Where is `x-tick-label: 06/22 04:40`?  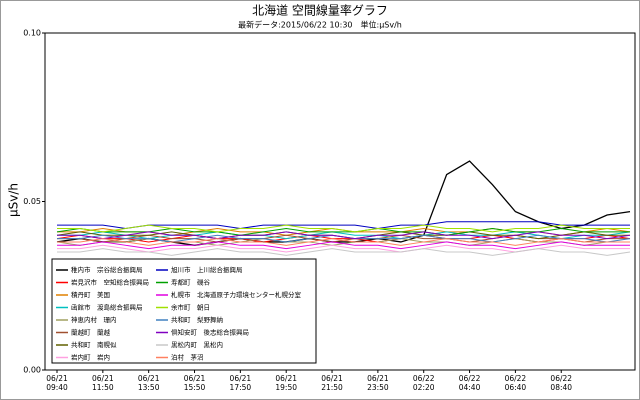 x-tick-label: 06/22 04:40 is located at coordinates (469, 383).